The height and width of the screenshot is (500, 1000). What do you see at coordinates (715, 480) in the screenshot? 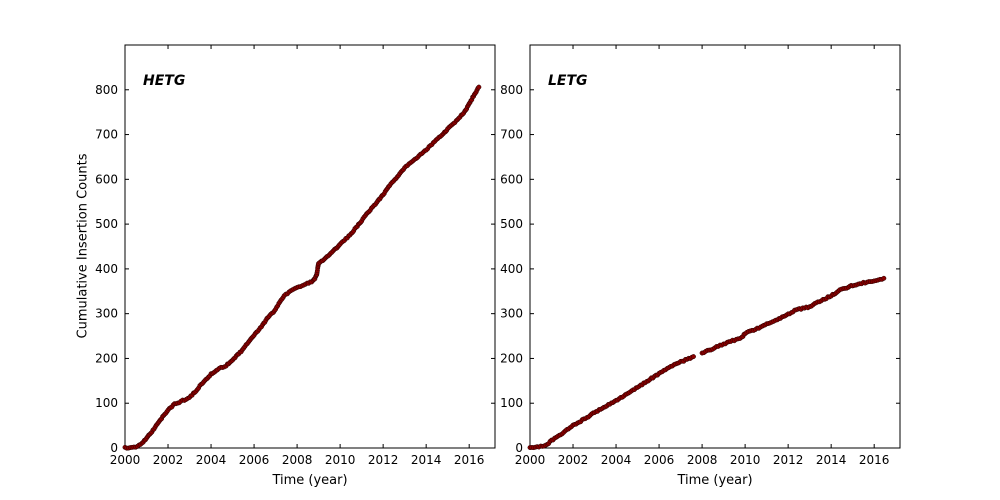
I see `letg-xaxis-label: Time (year)` at bounding box center [715, 480].